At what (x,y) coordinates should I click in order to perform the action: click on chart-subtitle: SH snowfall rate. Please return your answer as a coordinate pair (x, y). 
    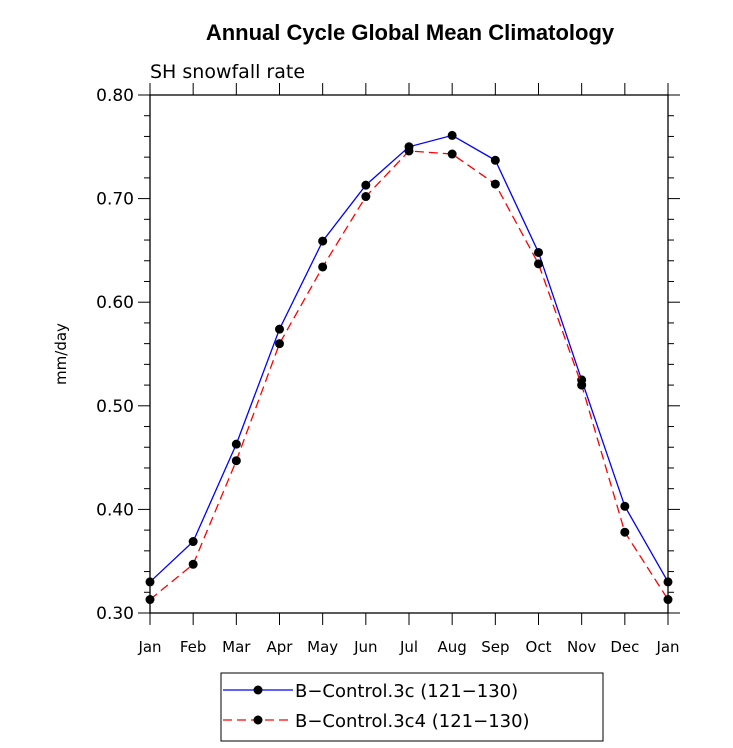
    Looking at the image, I should click on (227, 72).